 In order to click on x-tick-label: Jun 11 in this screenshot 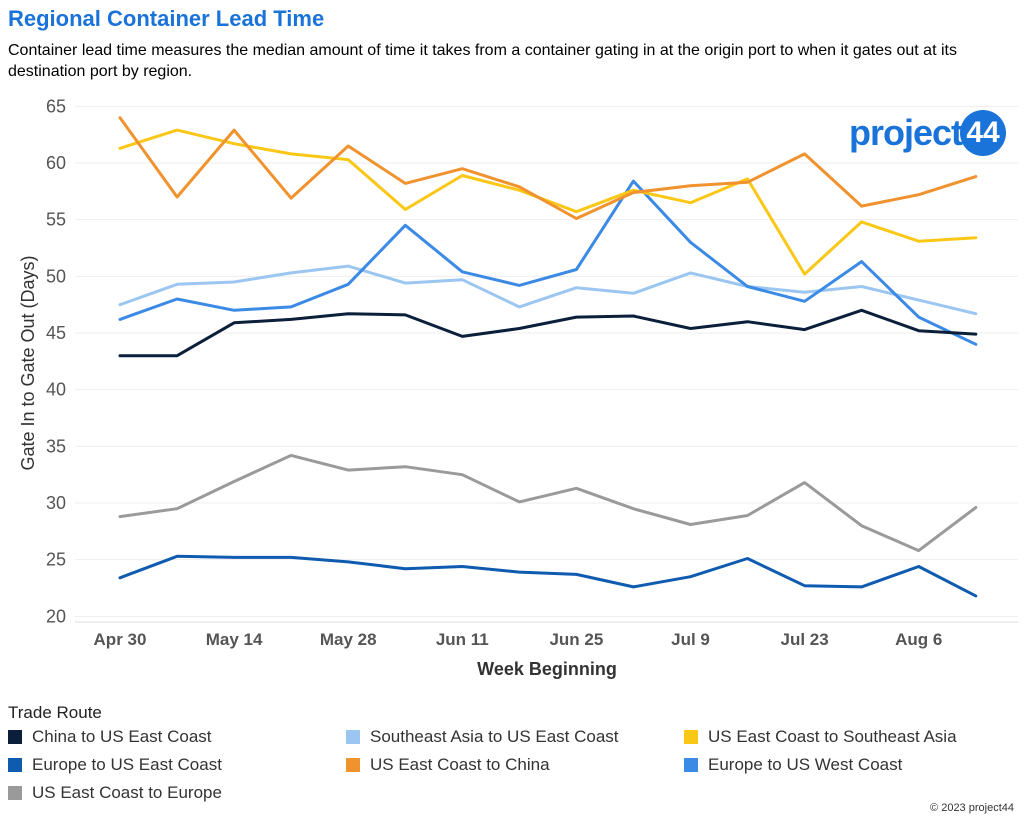, I will do `click(462, 639)`.